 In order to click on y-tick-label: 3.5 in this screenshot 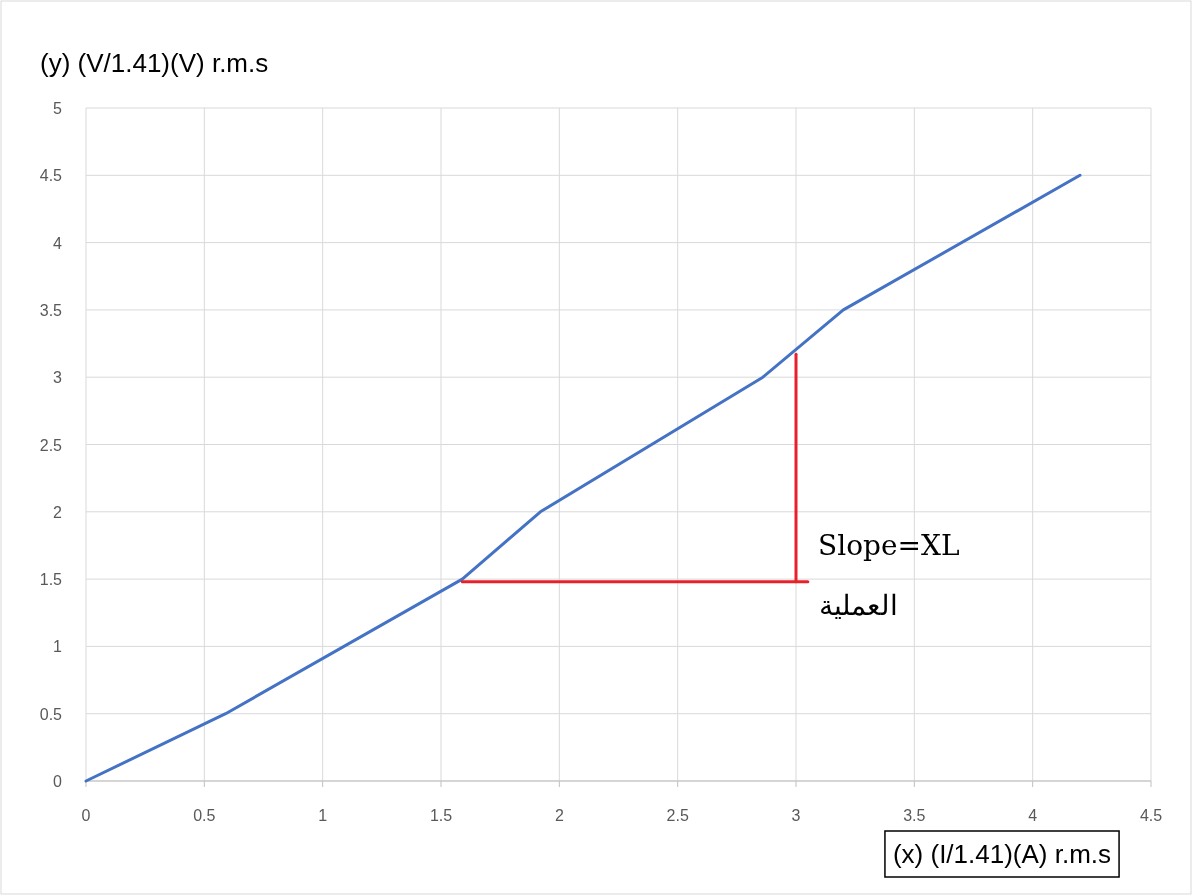, I will do `click(51, 310)`.